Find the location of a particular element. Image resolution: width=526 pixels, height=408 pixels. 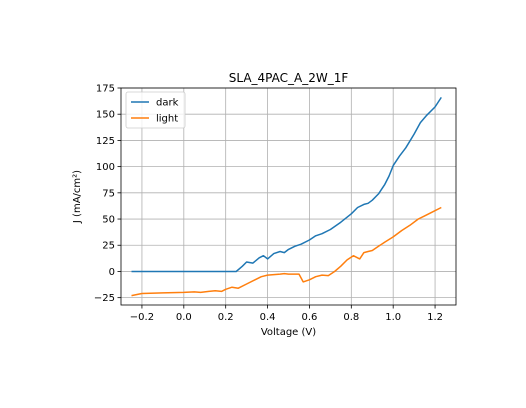

x-tick-label: 0.2 is located at coordinates (226, 317).